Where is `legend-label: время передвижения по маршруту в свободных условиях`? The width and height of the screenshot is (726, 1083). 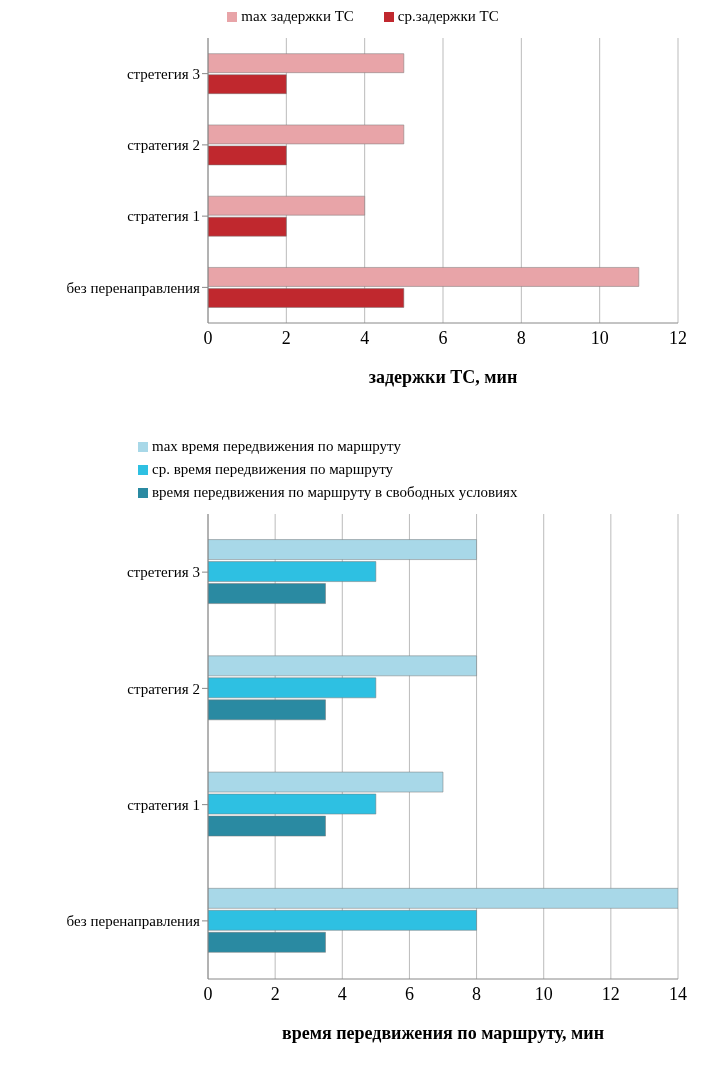
legend-label: время передвижения по маршруту в свободных условиях is located at coordinates (335, 492).